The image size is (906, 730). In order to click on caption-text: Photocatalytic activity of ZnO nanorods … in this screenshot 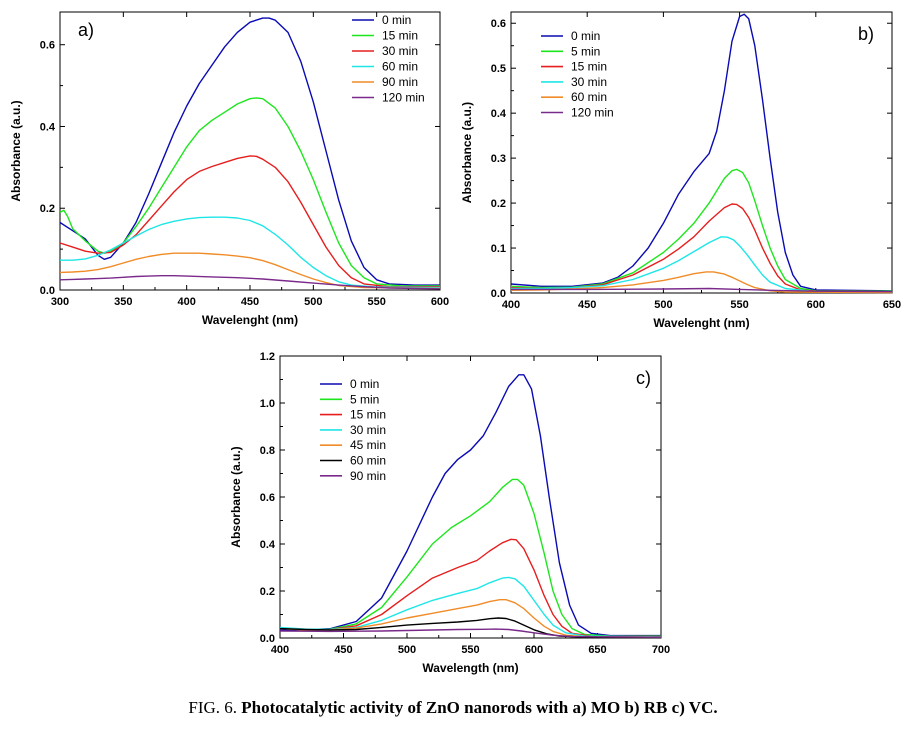, I will do `click(479, 707)`.